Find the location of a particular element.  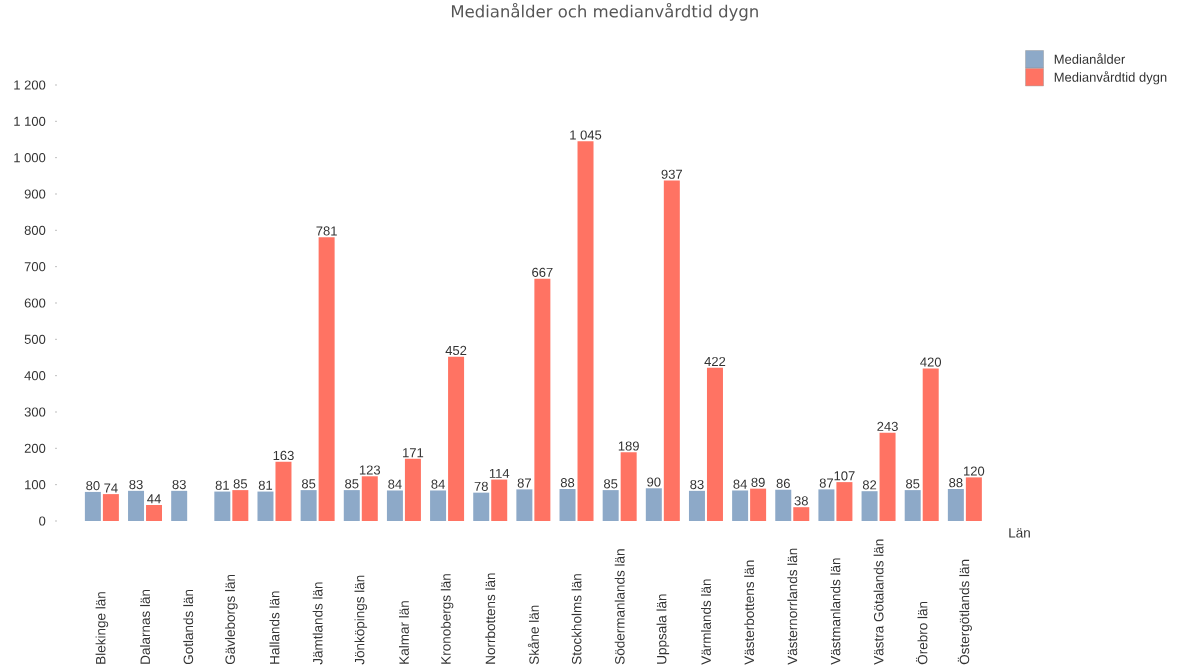

data-label: 38 is located at coordinates (801, 501).